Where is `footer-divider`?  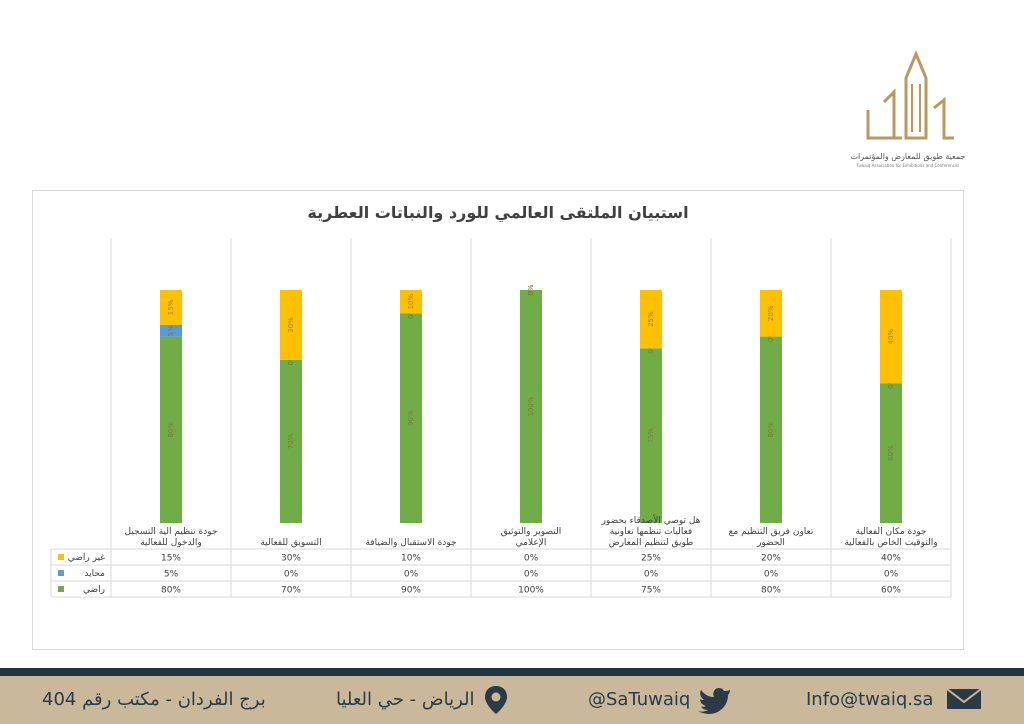
footer-divider is located at coordinates (512, 672).